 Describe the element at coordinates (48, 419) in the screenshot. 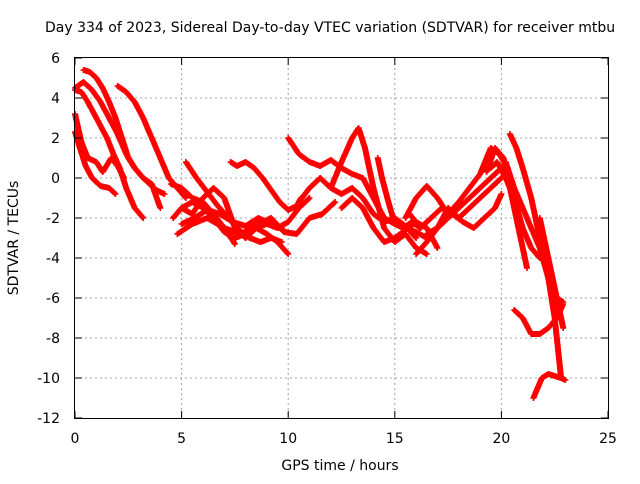

I see `y-tick-label: -12` at that location.